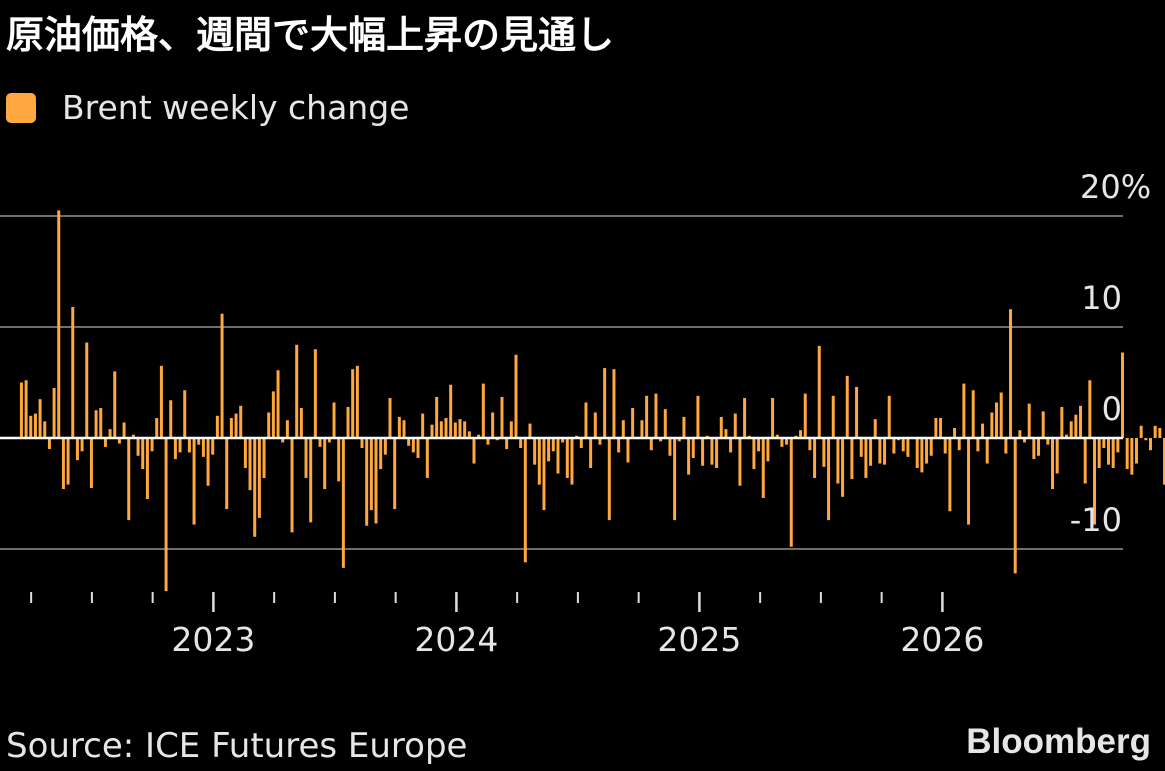 This screenshot has height=771, width=1165. What do you see at coordinates (456, 639) in the screenshot?
I see `x-tick-label: 2024` at bounding box center [456, 639].